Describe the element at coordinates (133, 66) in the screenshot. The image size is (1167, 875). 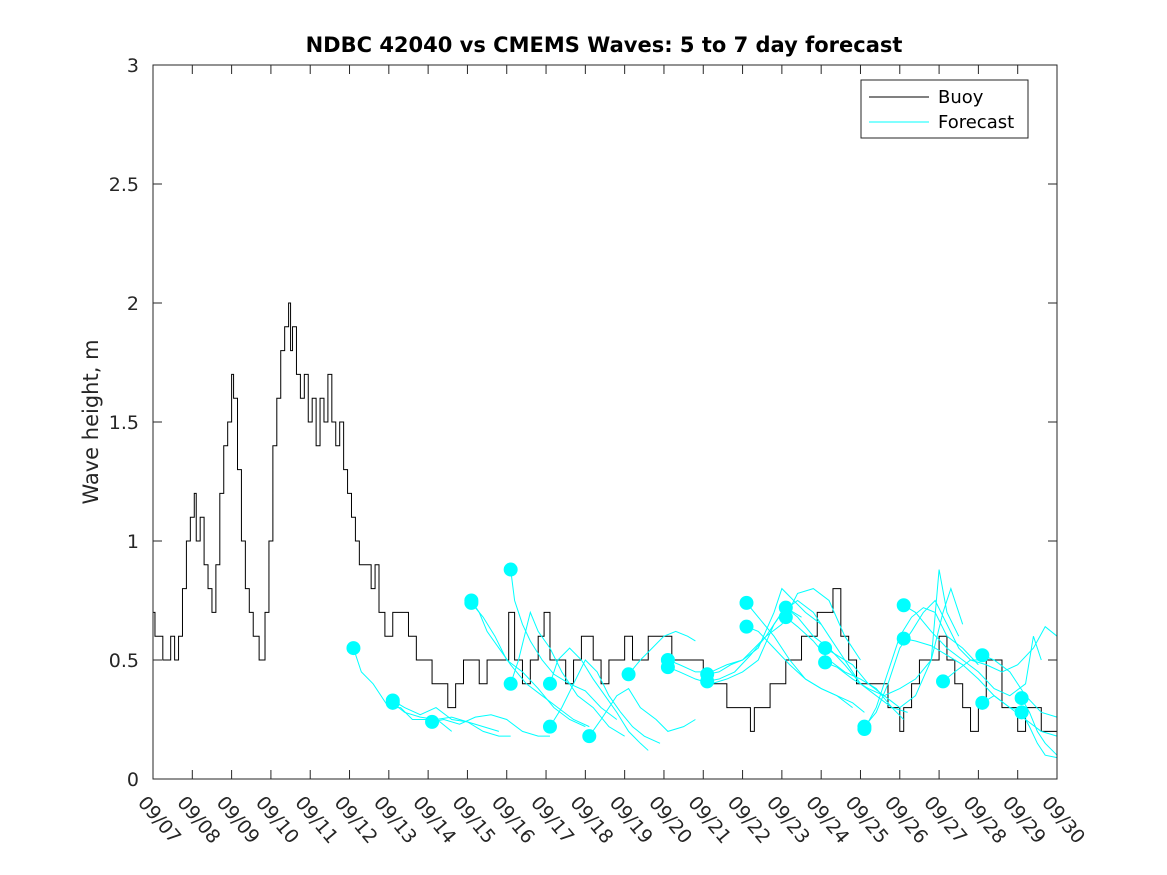
I see `y-tick-label: 3` at that location.